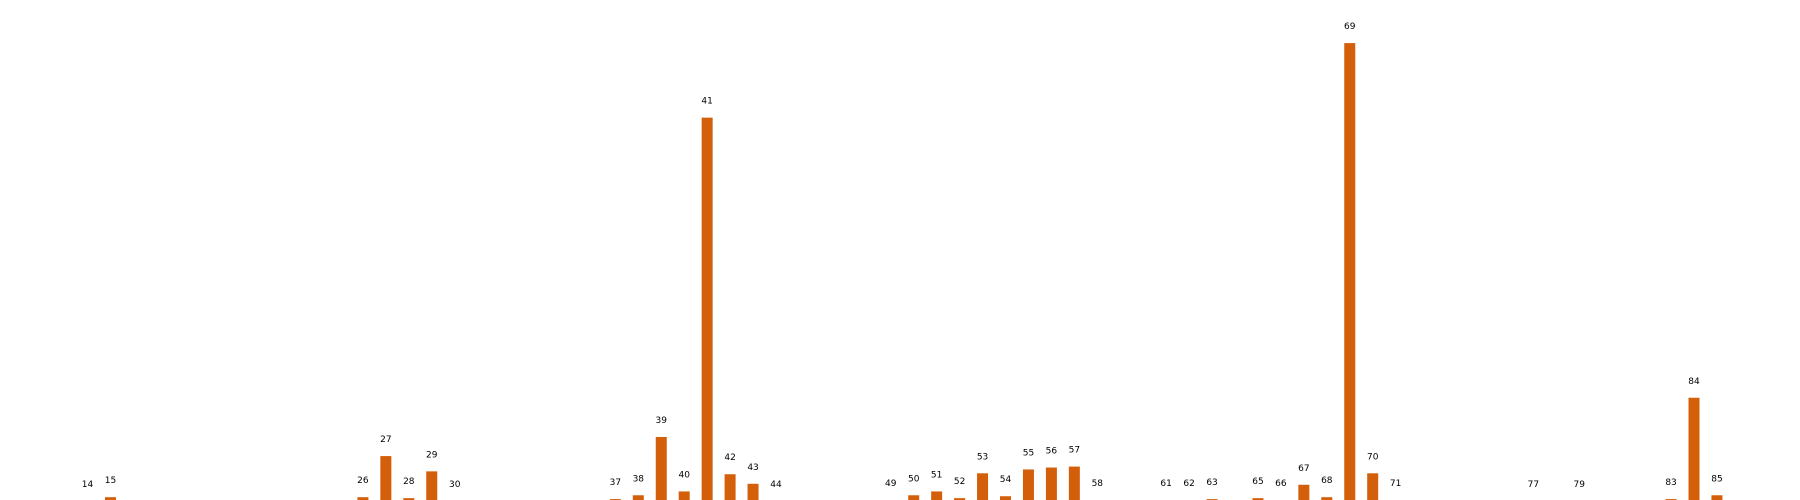  I want to click on bar-label-28: 28, so click(409, 482).